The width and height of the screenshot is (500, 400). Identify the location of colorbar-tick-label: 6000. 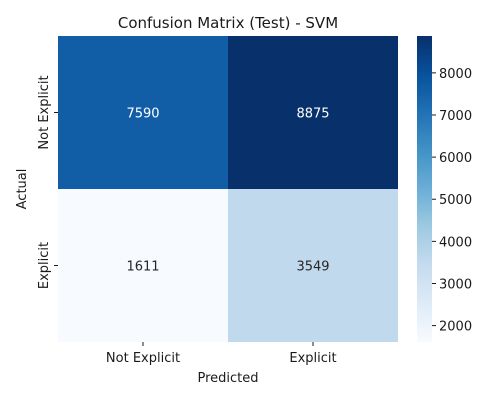
(455, 158).